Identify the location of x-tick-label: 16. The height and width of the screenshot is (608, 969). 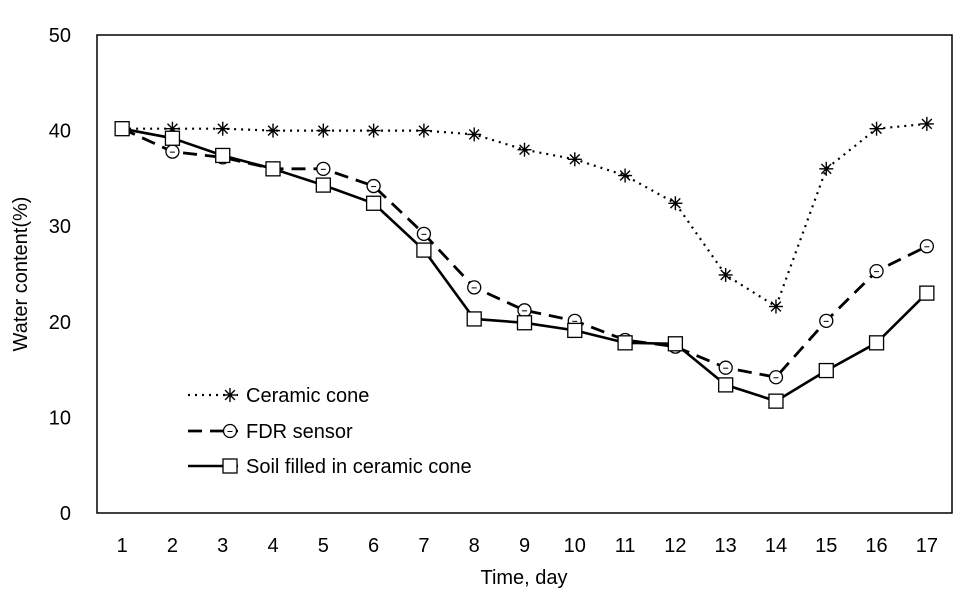
(876, 546).